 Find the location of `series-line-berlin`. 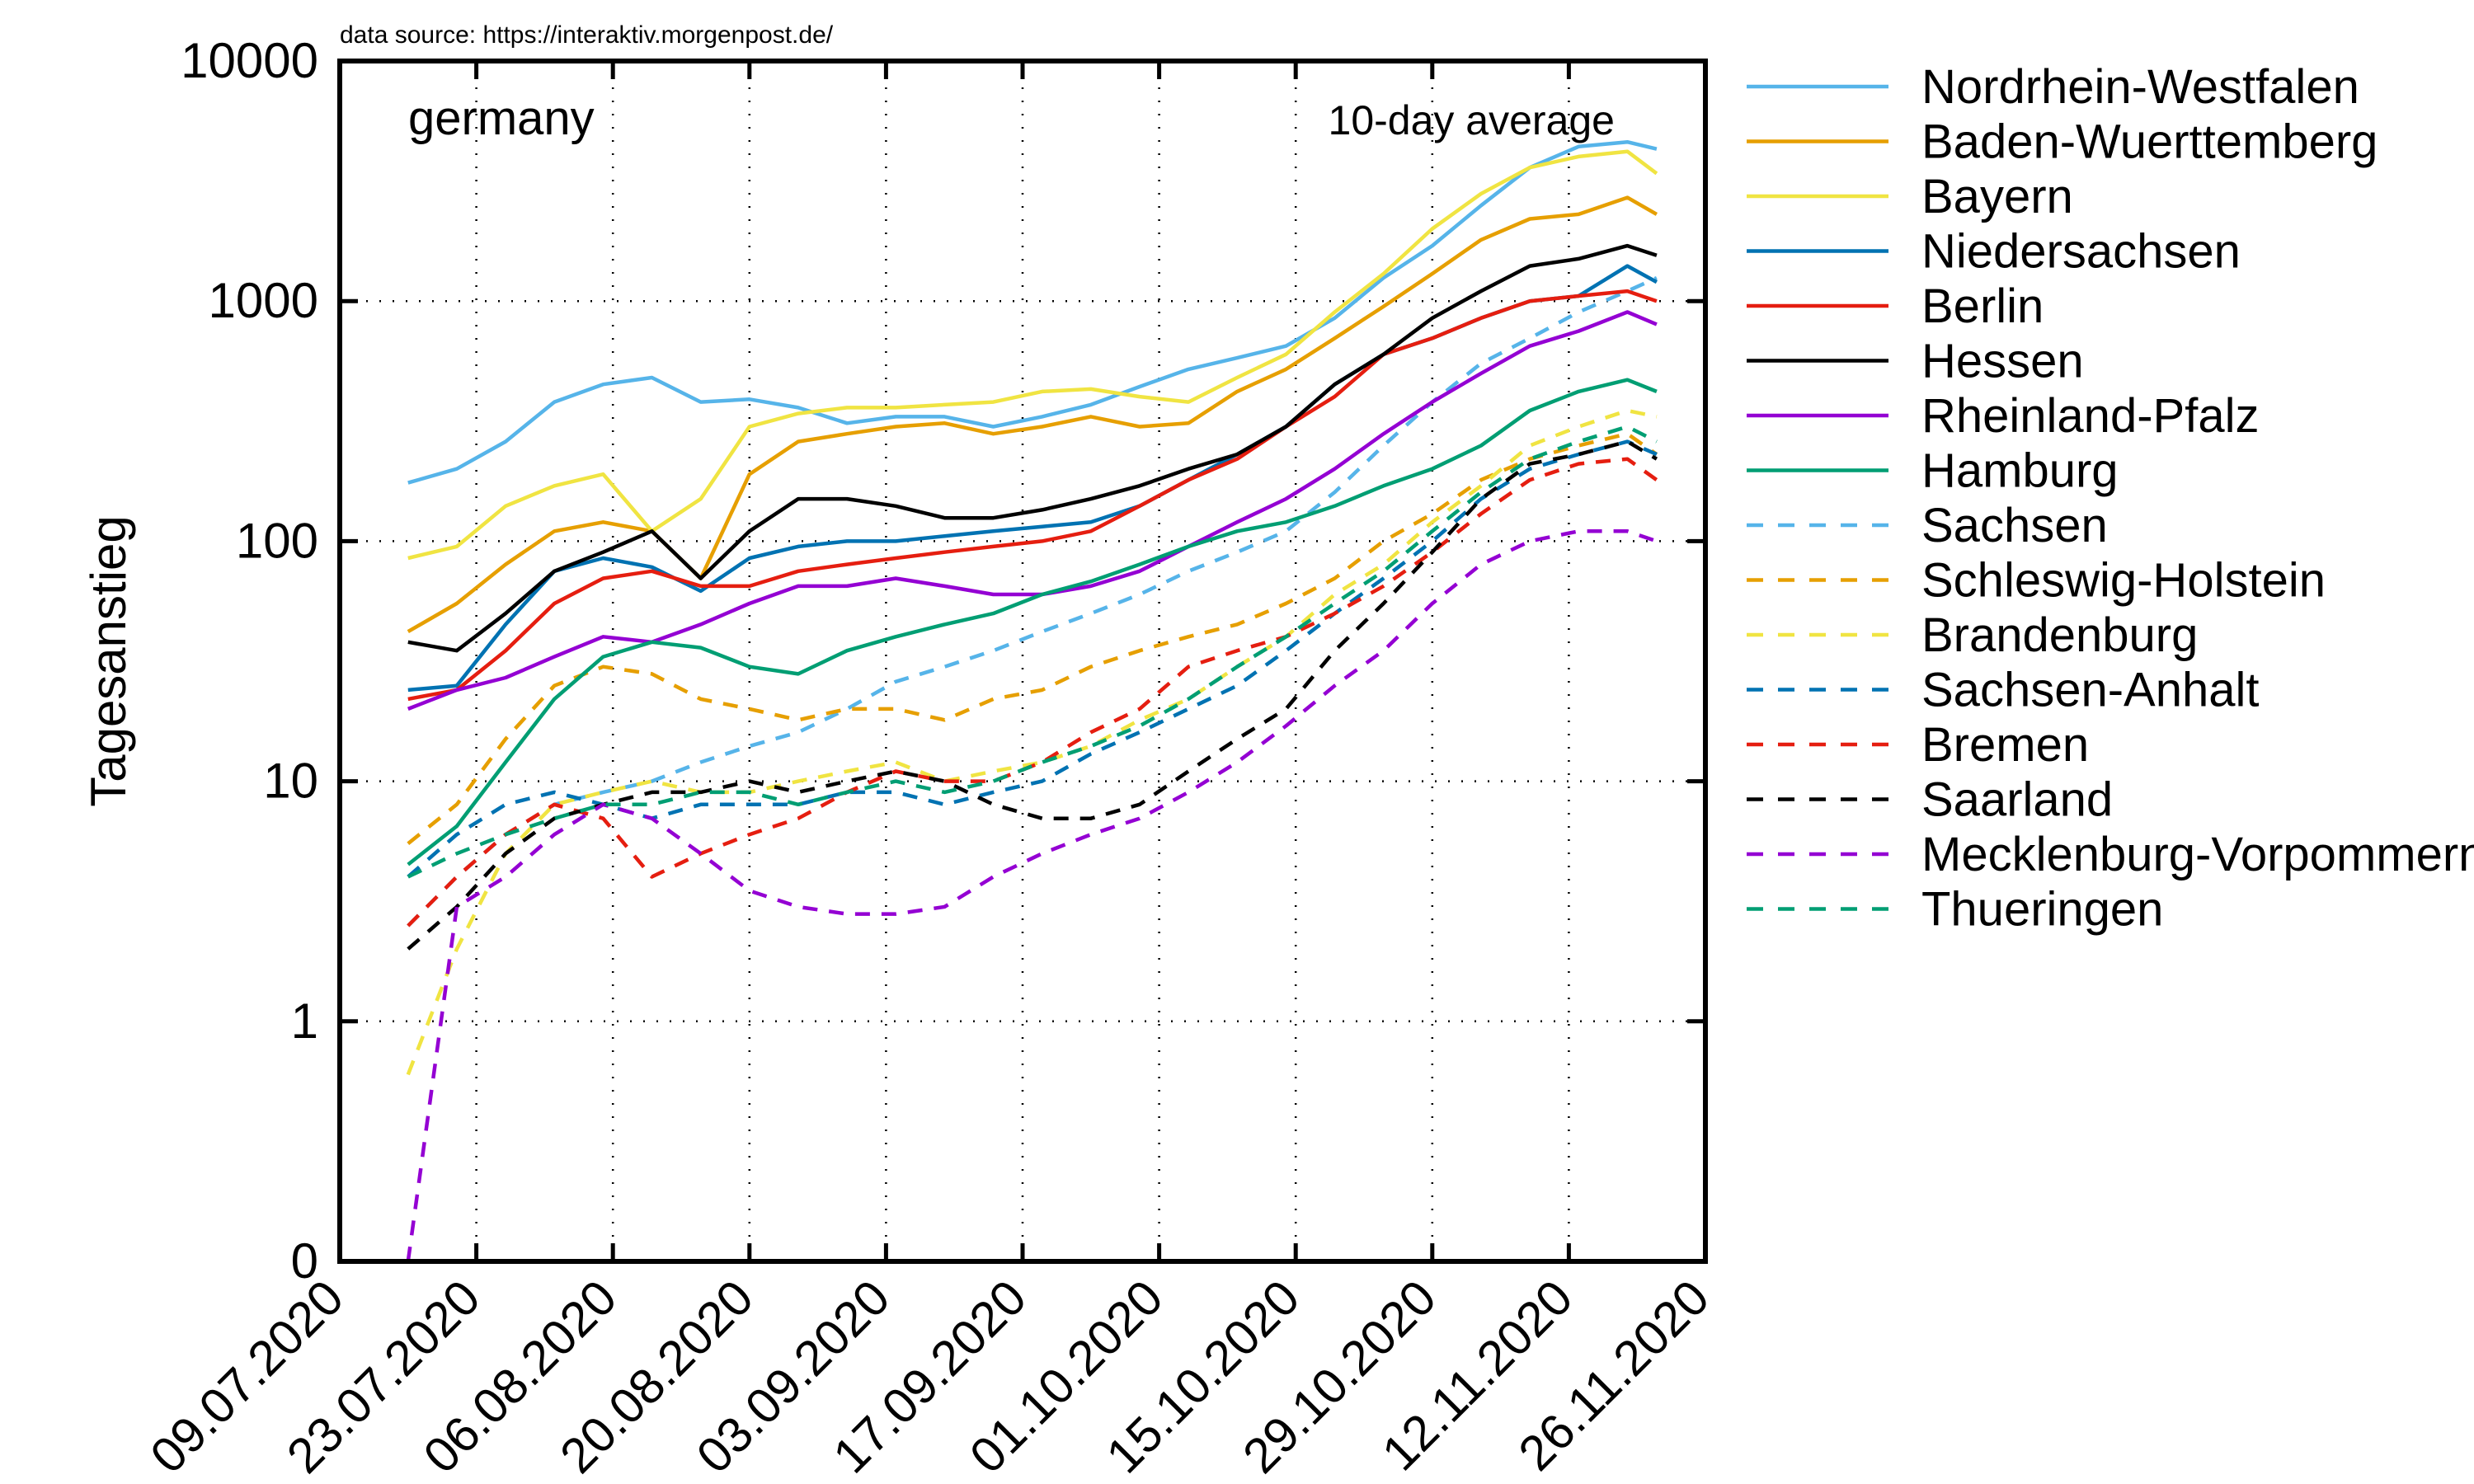

series-line-berlin is located at coordinates (1032, 495).